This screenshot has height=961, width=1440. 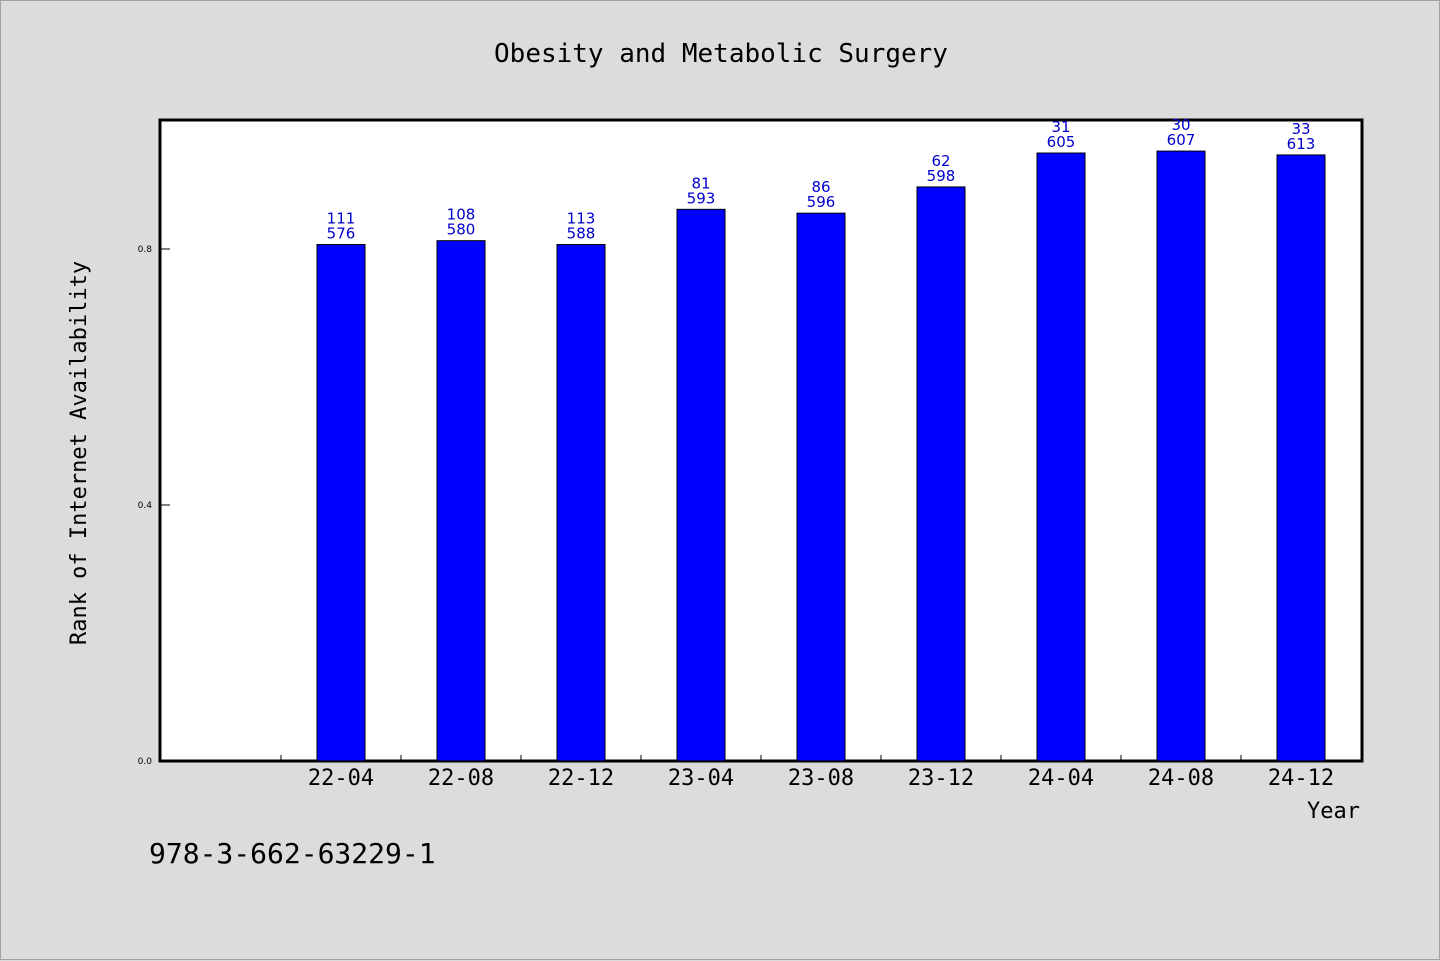 I want to click on x-tick-label: 24-08, so click(x=1181, y=778).